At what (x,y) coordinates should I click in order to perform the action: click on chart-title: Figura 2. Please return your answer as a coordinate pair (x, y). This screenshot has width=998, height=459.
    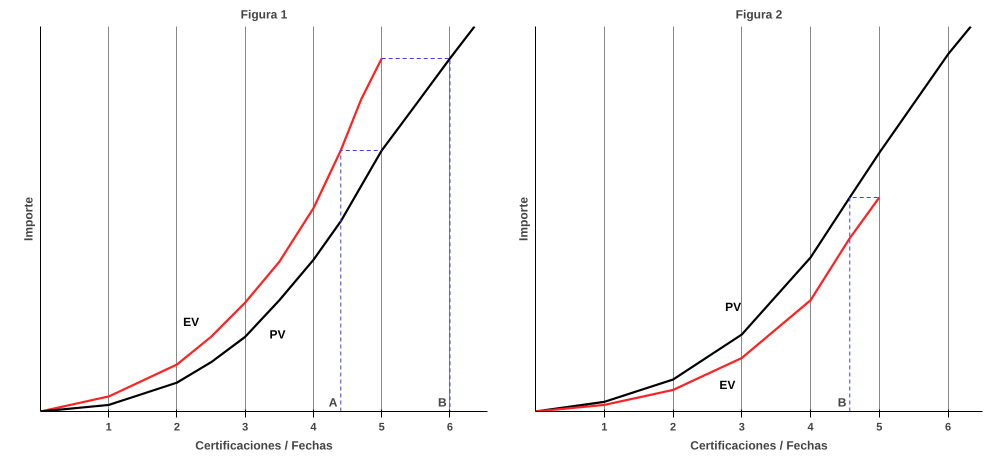
    Looking at the image, I should click on (759, 15).